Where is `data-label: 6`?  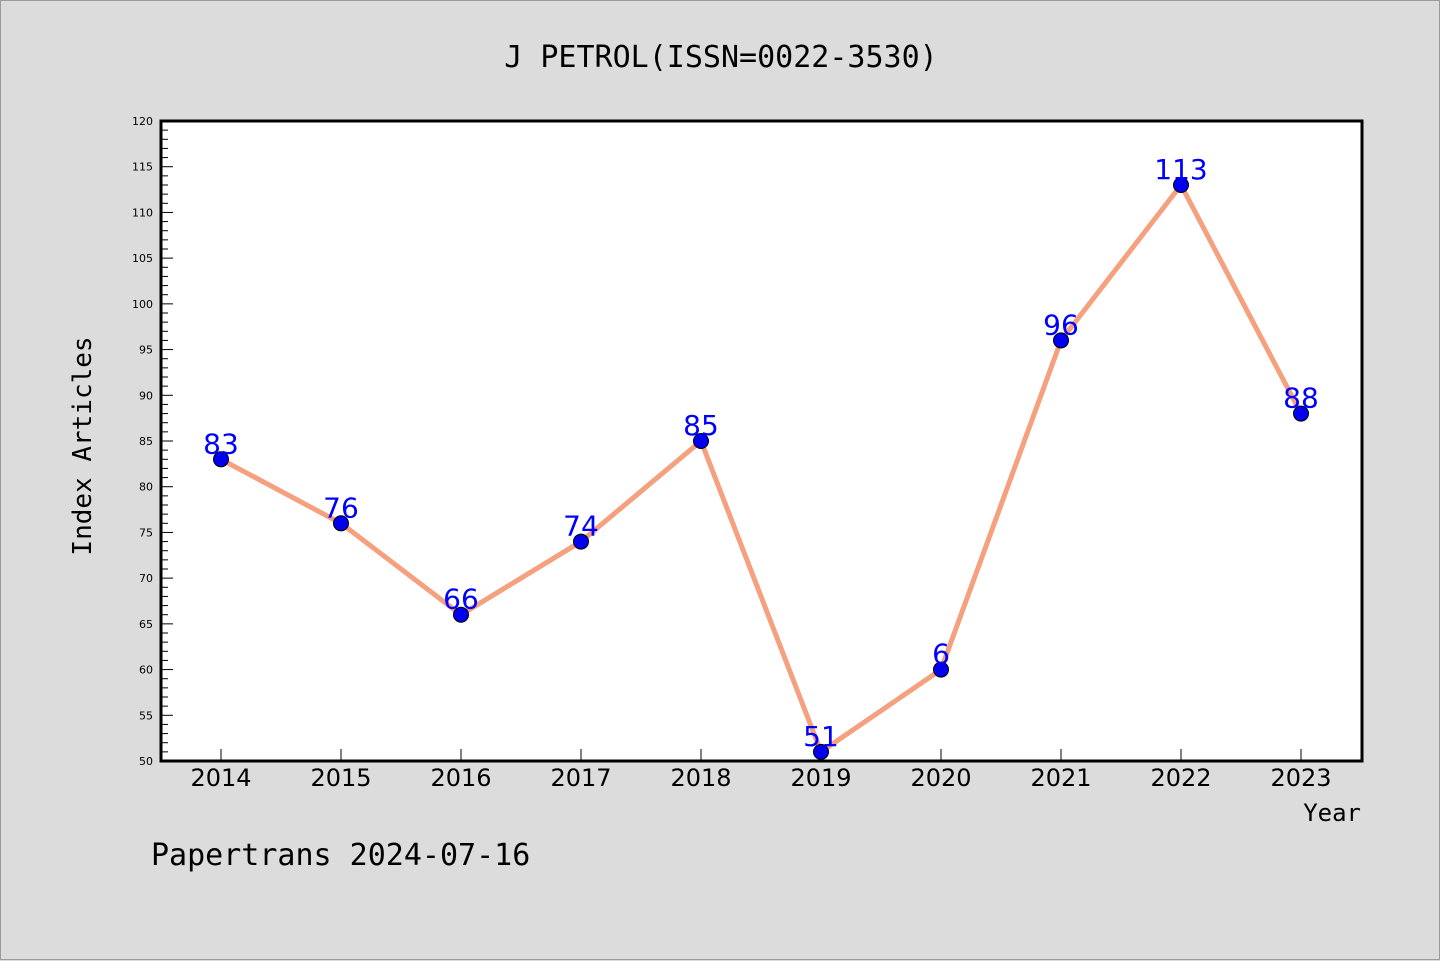 data-label: 6 is located at coordinates (941, 654).